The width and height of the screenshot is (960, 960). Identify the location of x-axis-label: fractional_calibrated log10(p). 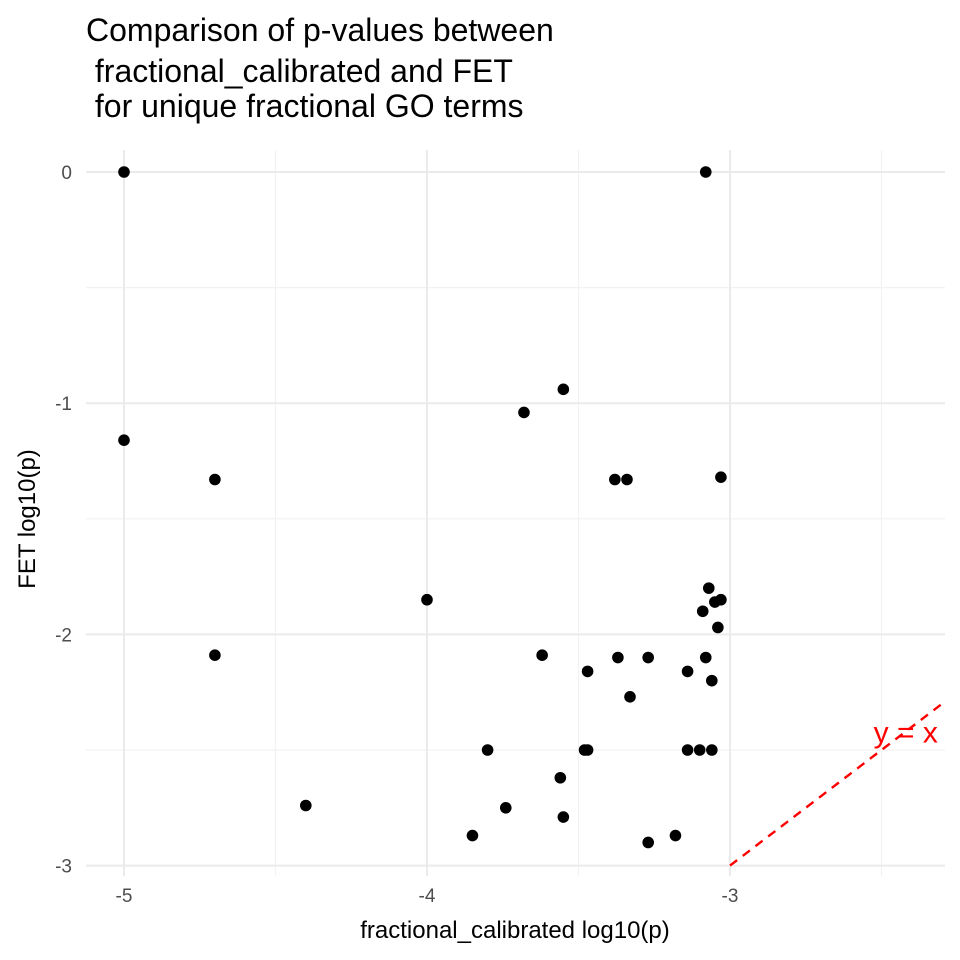
(515, 930).